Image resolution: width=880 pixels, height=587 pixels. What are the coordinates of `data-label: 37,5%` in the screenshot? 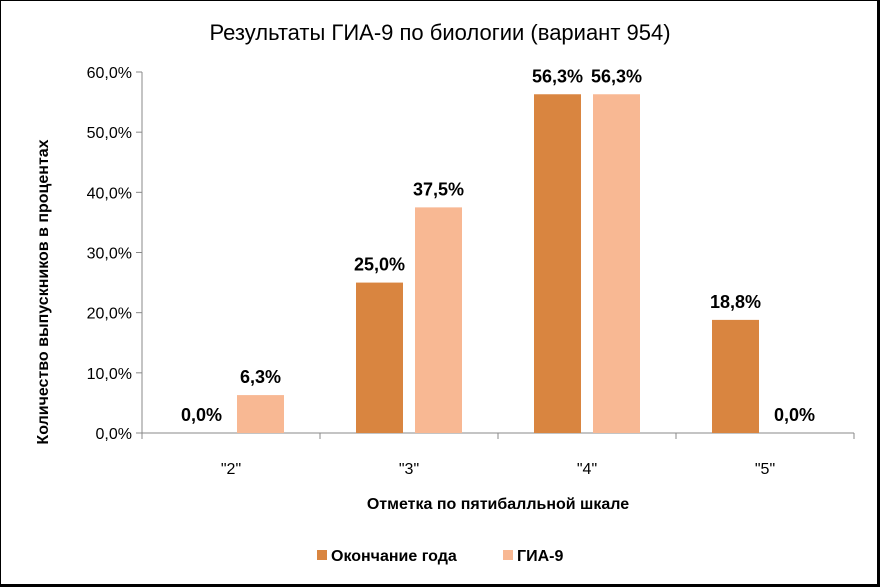 It's located at (438, 189).